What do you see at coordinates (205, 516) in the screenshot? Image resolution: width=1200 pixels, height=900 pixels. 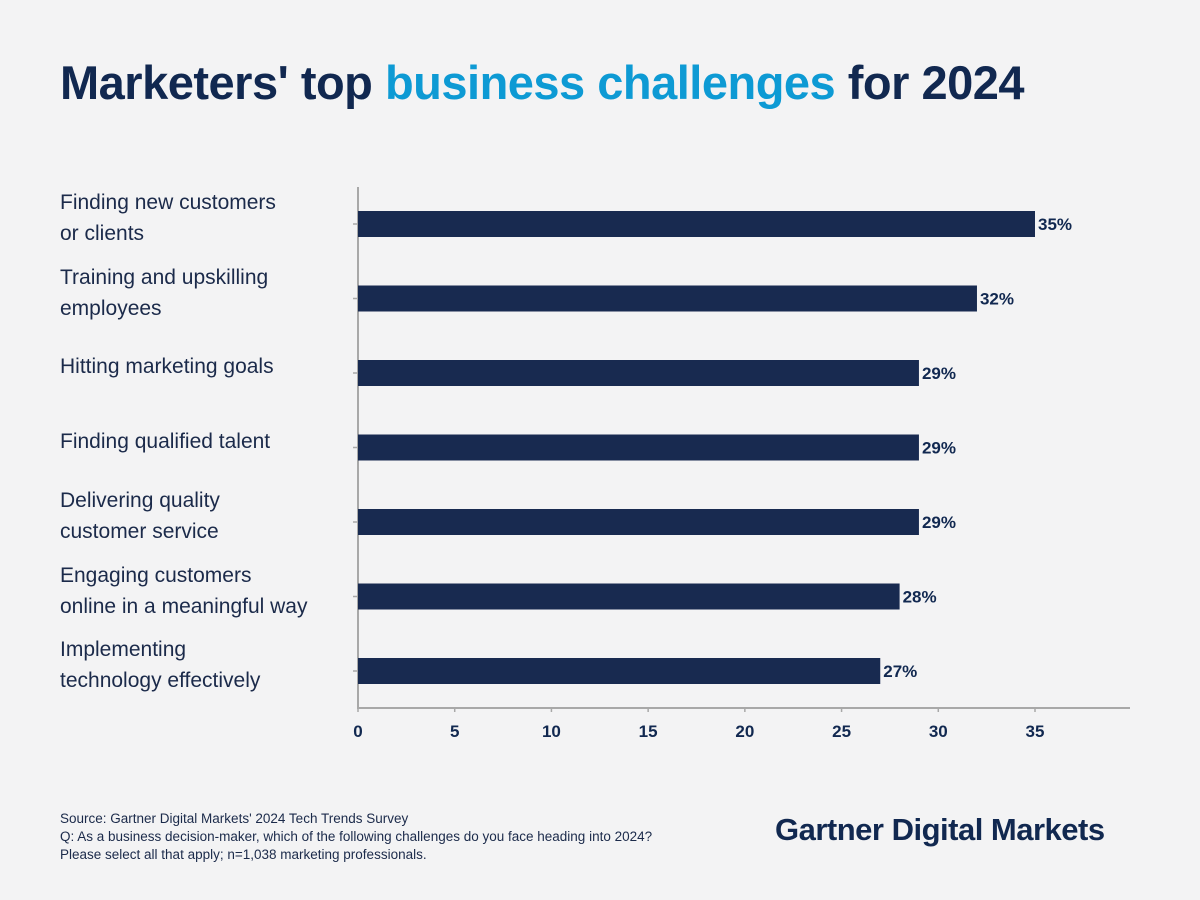 I see `category-label: Delivering quality customer service` at bounding box center [205, 516].